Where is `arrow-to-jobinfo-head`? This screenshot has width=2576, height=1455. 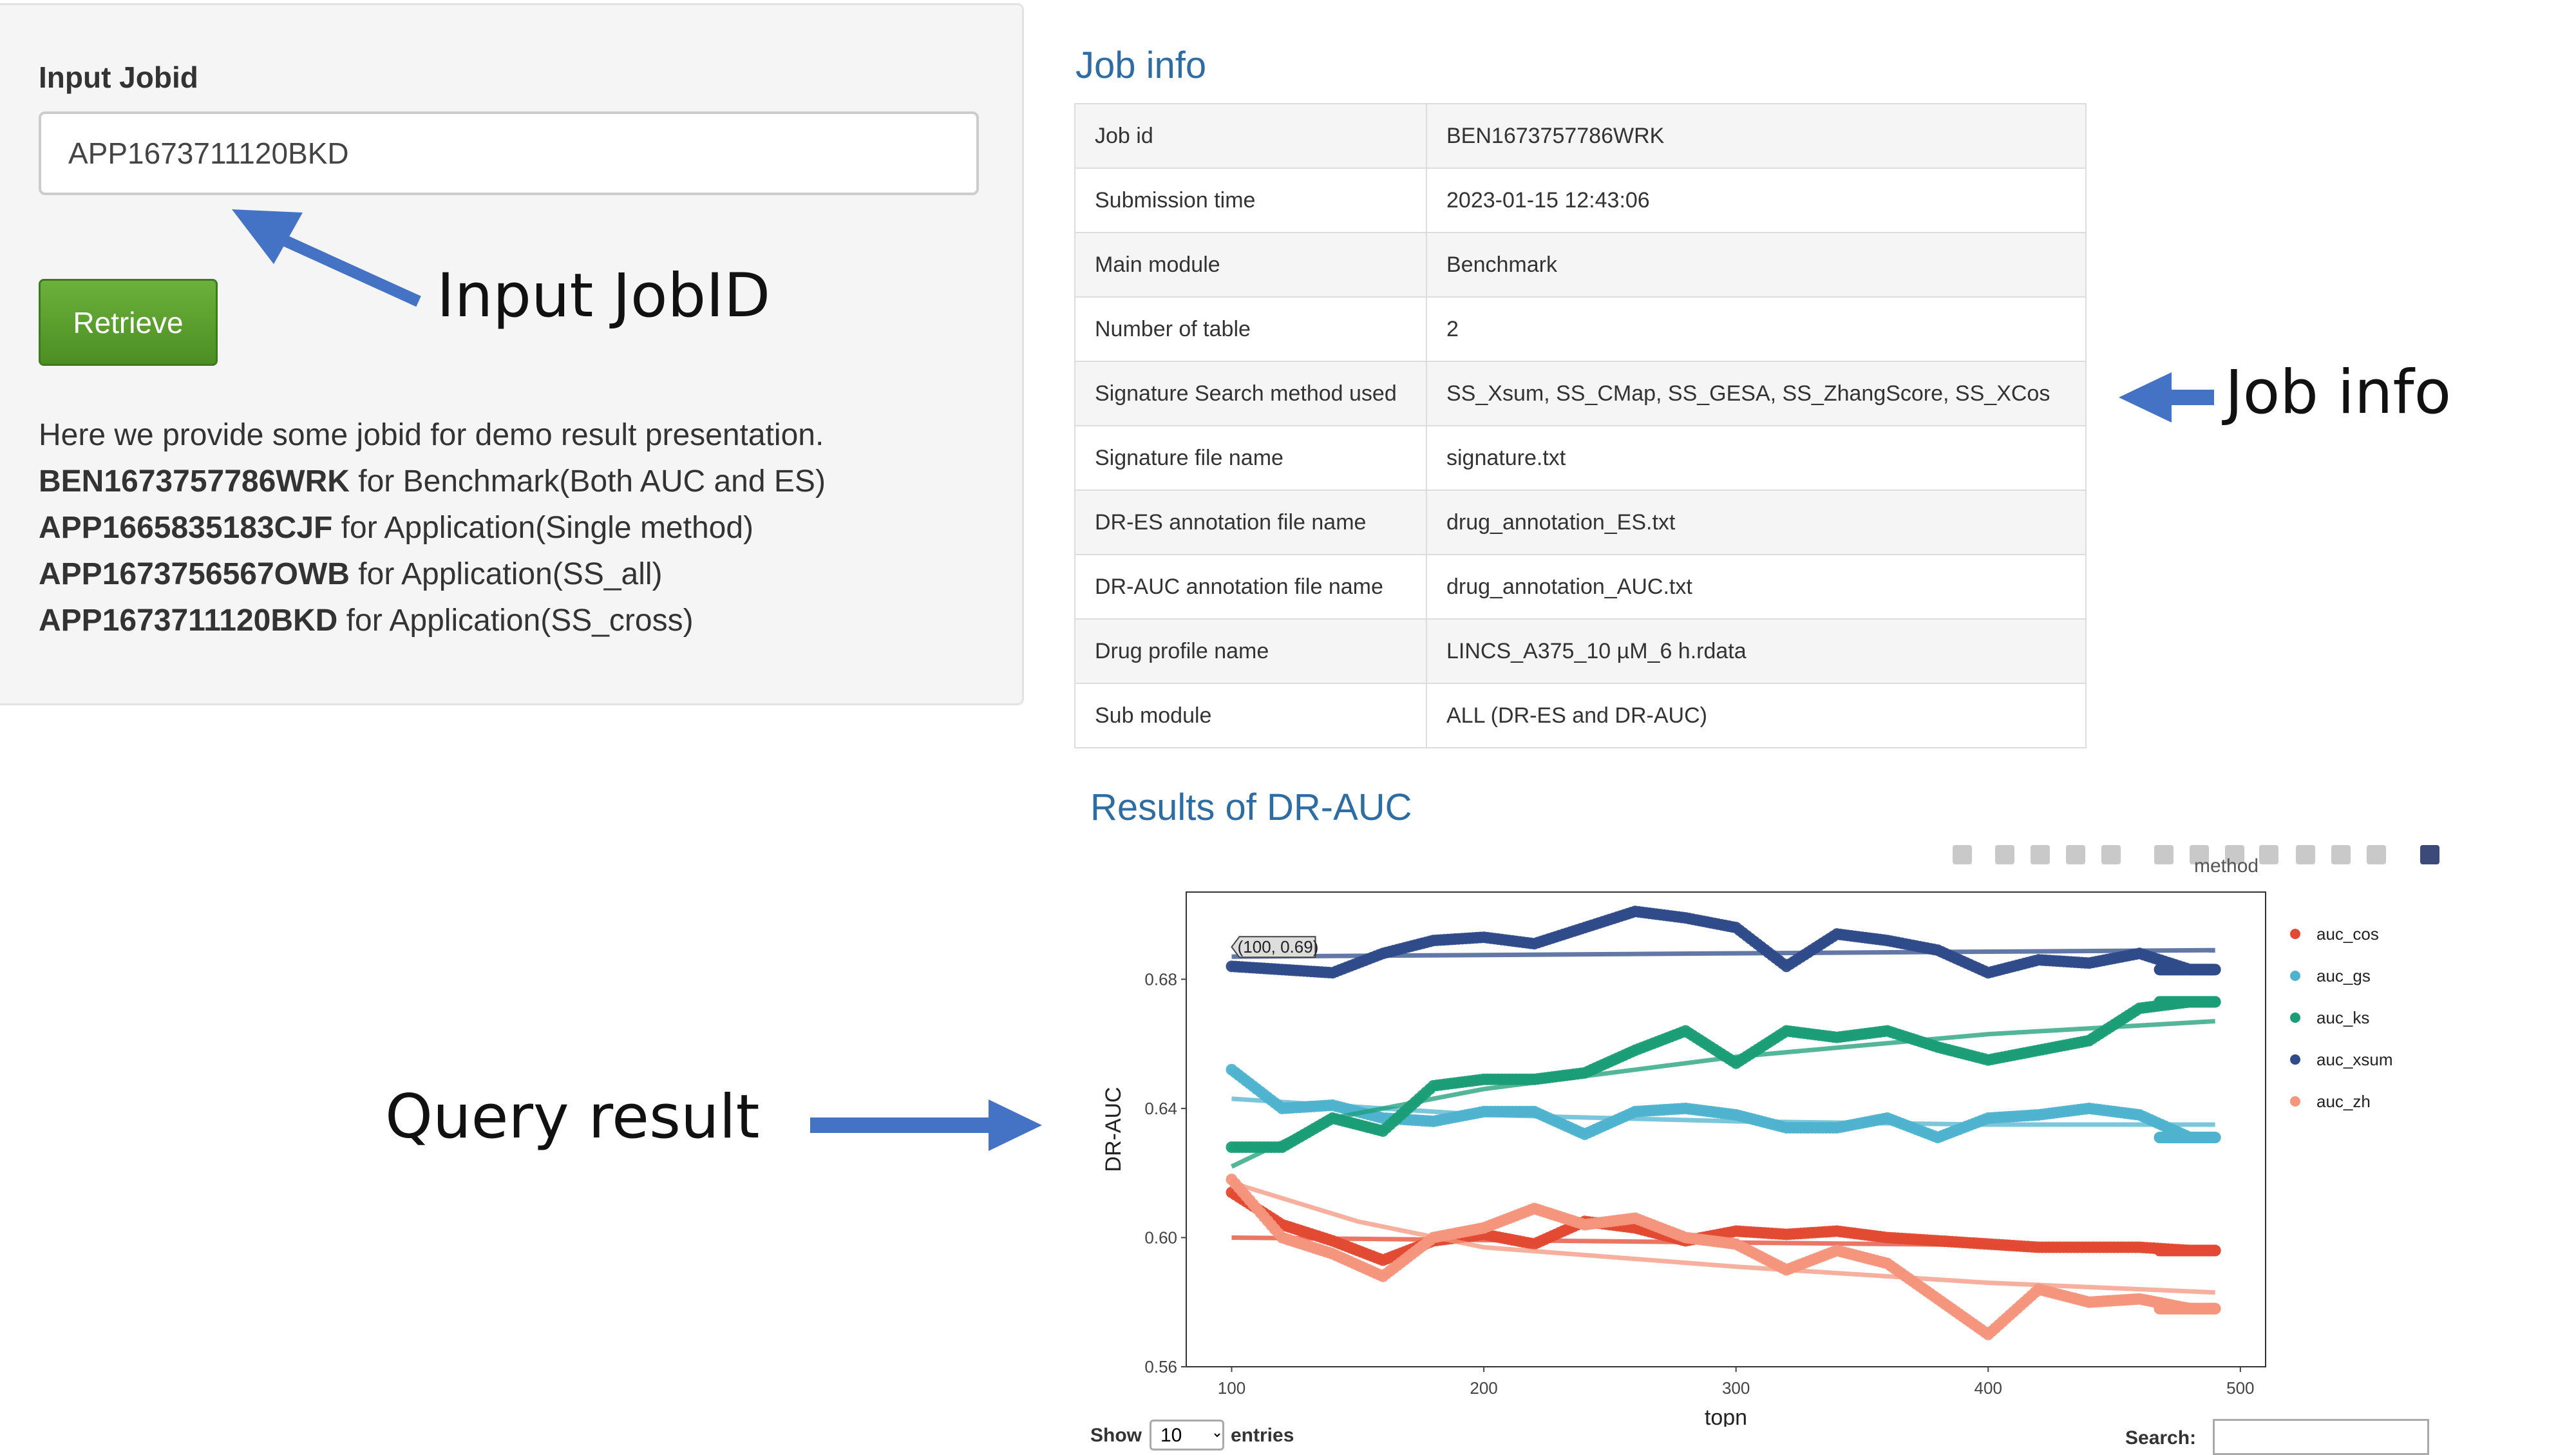
arrow-to-jobinfo-head is located at coordinates (2145, 397).